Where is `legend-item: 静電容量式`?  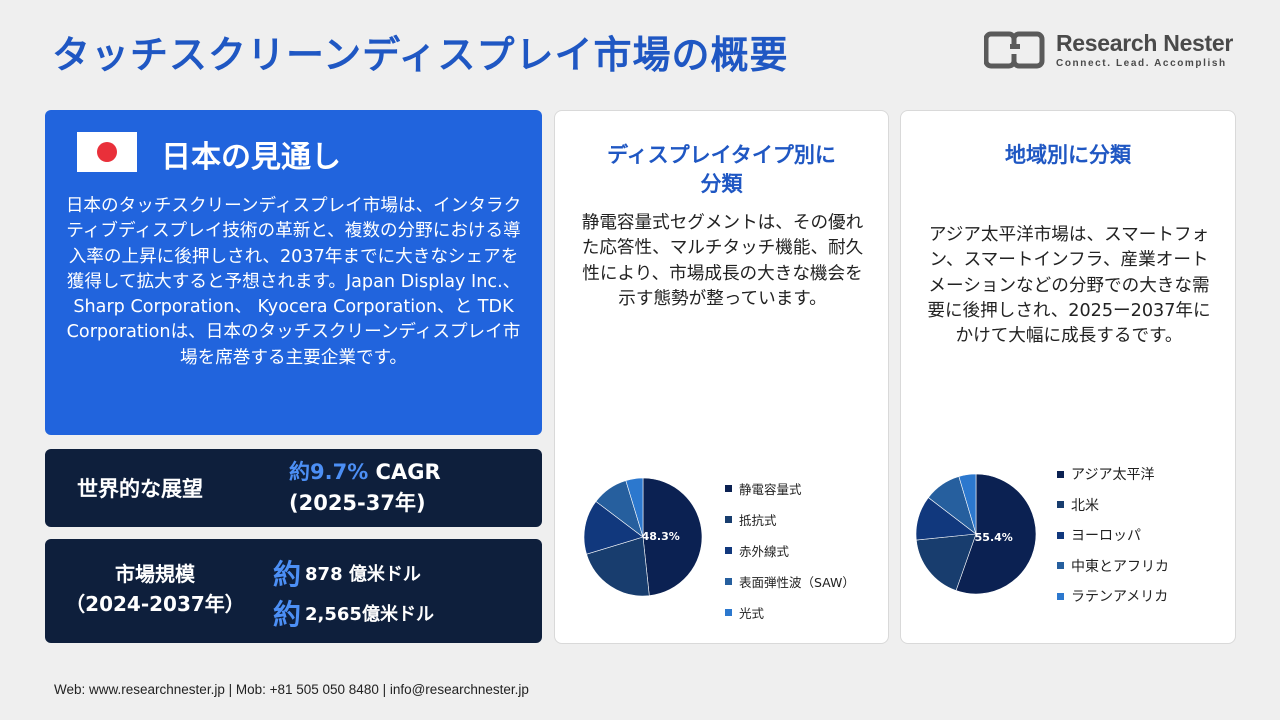 legend-item: 静電容量式 is located at coordinates (790, 488).